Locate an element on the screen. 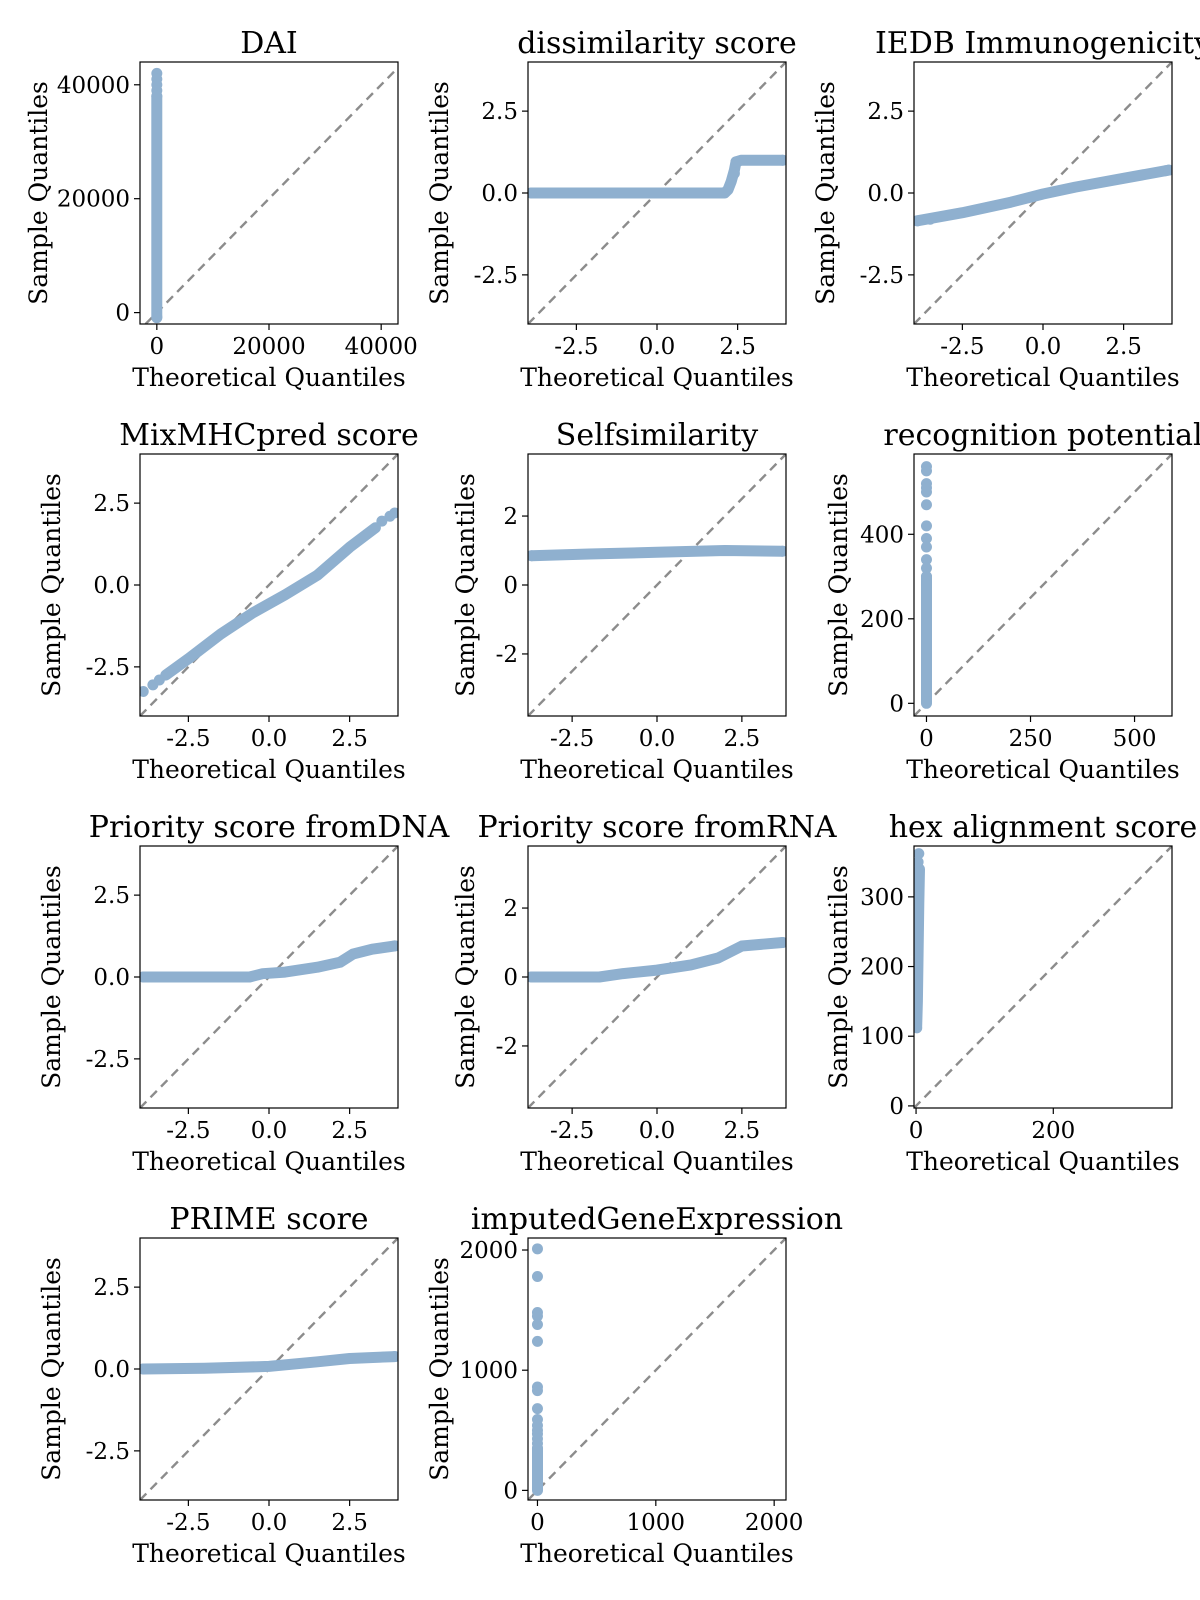 The width and height of the screenshot is (1200, 1600). subplot-title: imputedGeneExpression is located at coordinates (657, 1219).